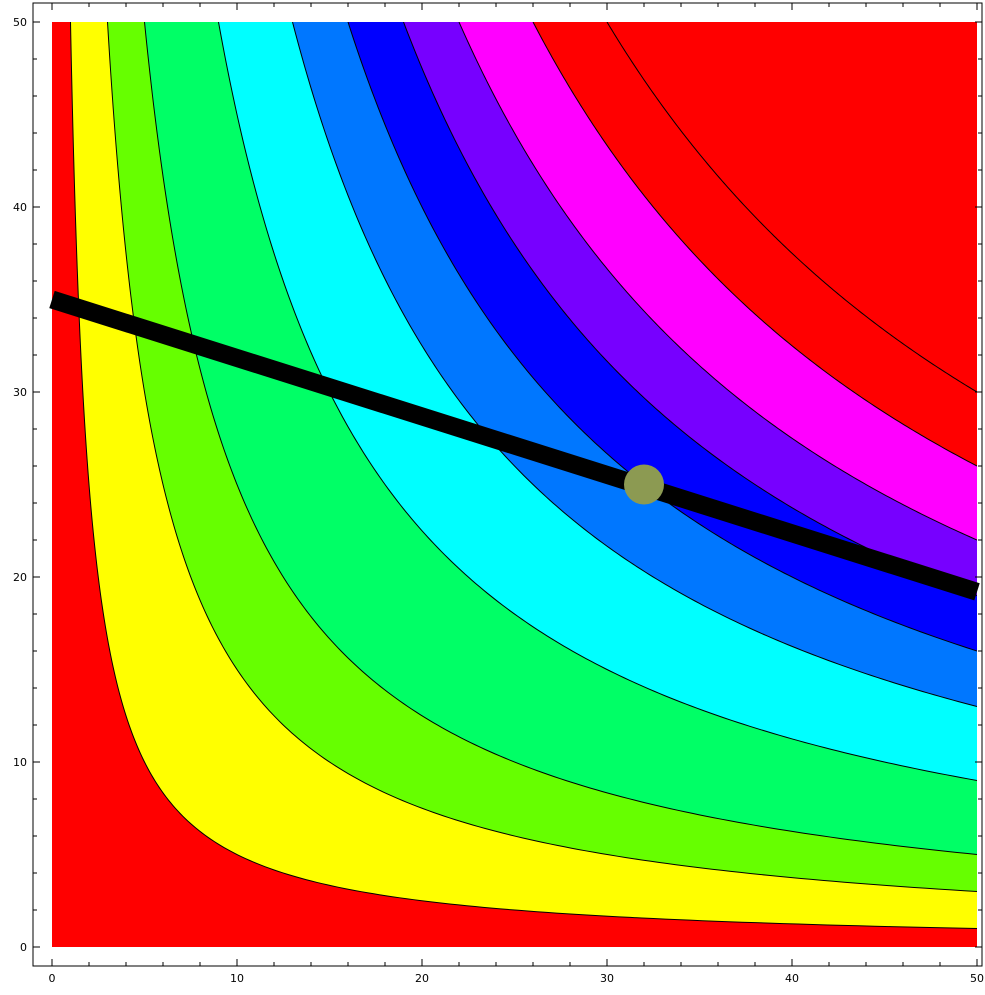 The height and width of the screenshot is (995, 985). What do you see at coordinates (791, 207) in the screenshot?
I see `contour-line` at bounding box center [791, 207].